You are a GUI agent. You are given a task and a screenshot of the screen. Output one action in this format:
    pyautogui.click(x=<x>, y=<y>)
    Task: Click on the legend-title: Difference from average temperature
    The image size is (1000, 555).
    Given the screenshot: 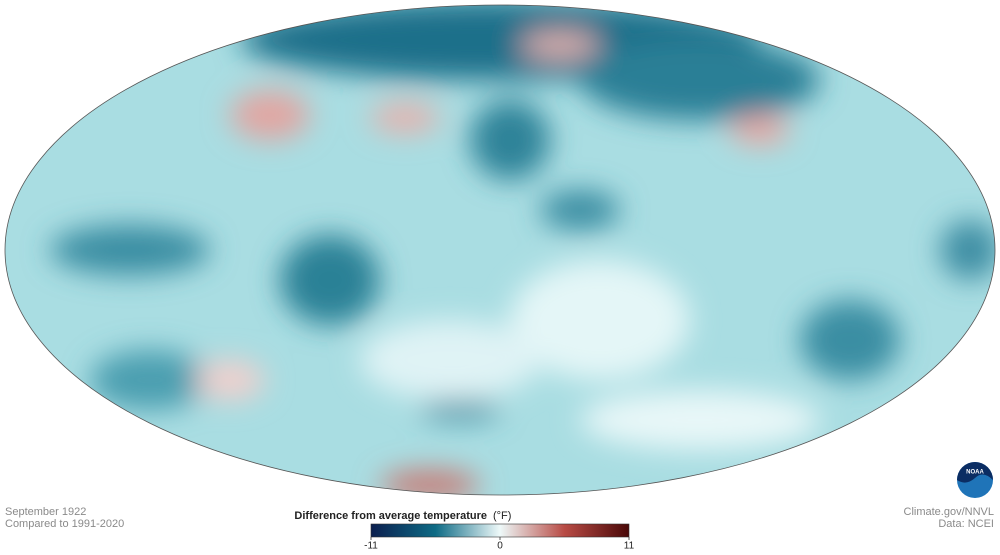 What is the action you would take?
    pyautogui.click(x=390, y=516)
    